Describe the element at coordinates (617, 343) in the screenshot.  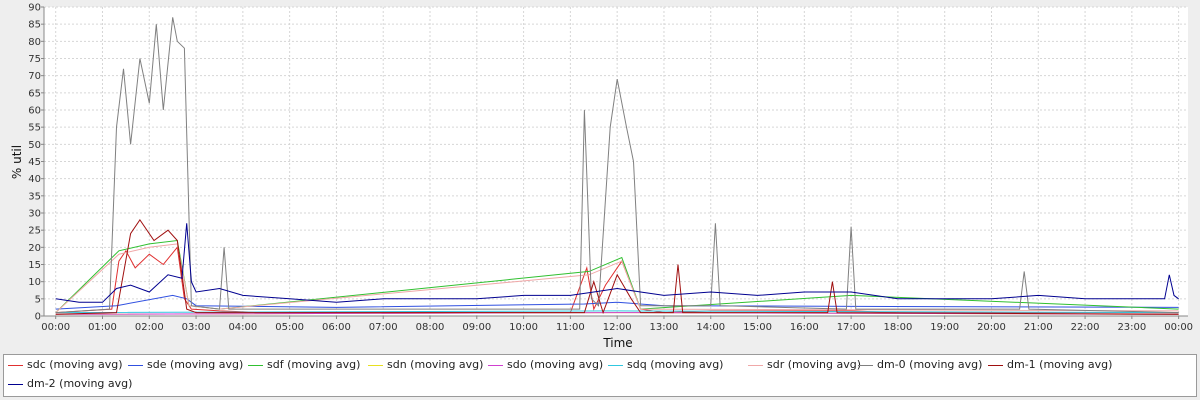
I see `x-axis-title: Time` at that location.